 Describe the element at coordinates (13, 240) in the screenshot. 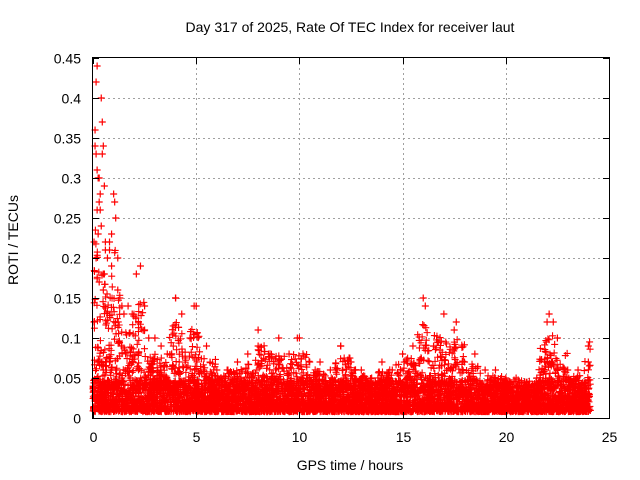

I see `y-axis-title: ROTI / TECUs` at that location.